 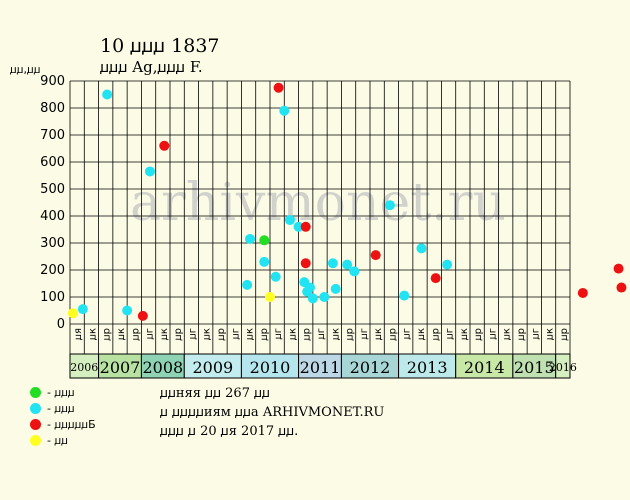 I want to click on legend-label: - ꙡꙡꙡ, so click(x=61, y=408).